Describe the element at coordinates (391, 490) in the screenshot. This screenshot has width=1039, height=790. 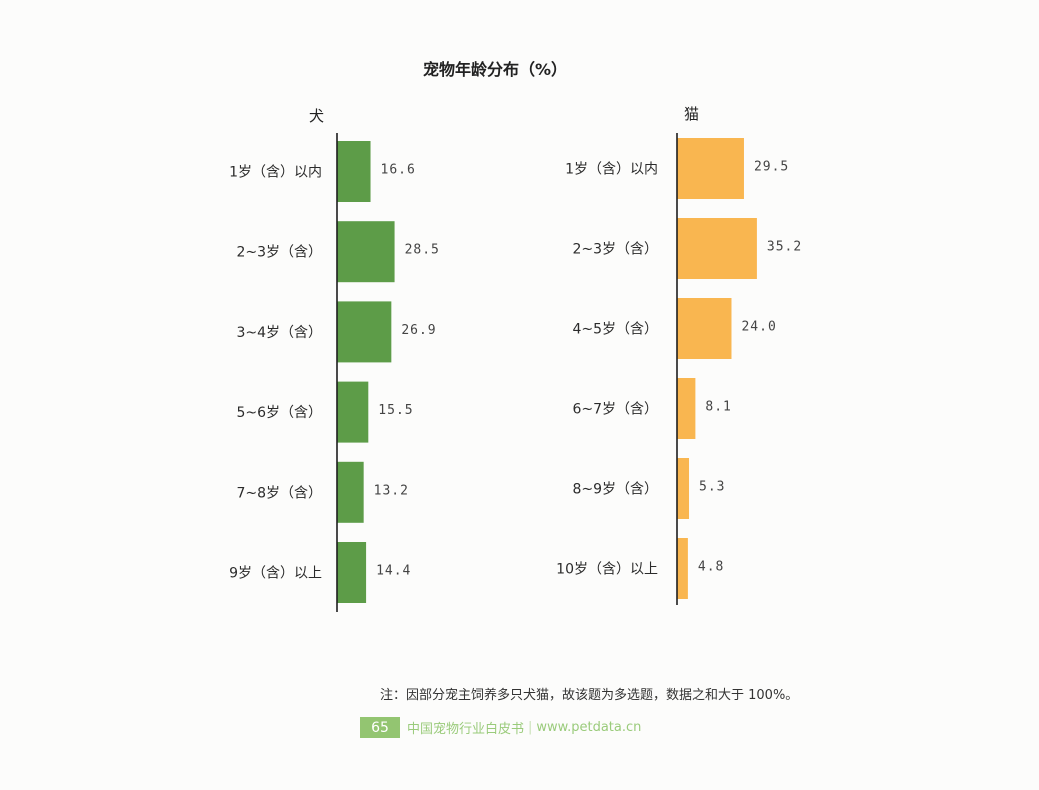
I see `value-label: 13.2` at that location.